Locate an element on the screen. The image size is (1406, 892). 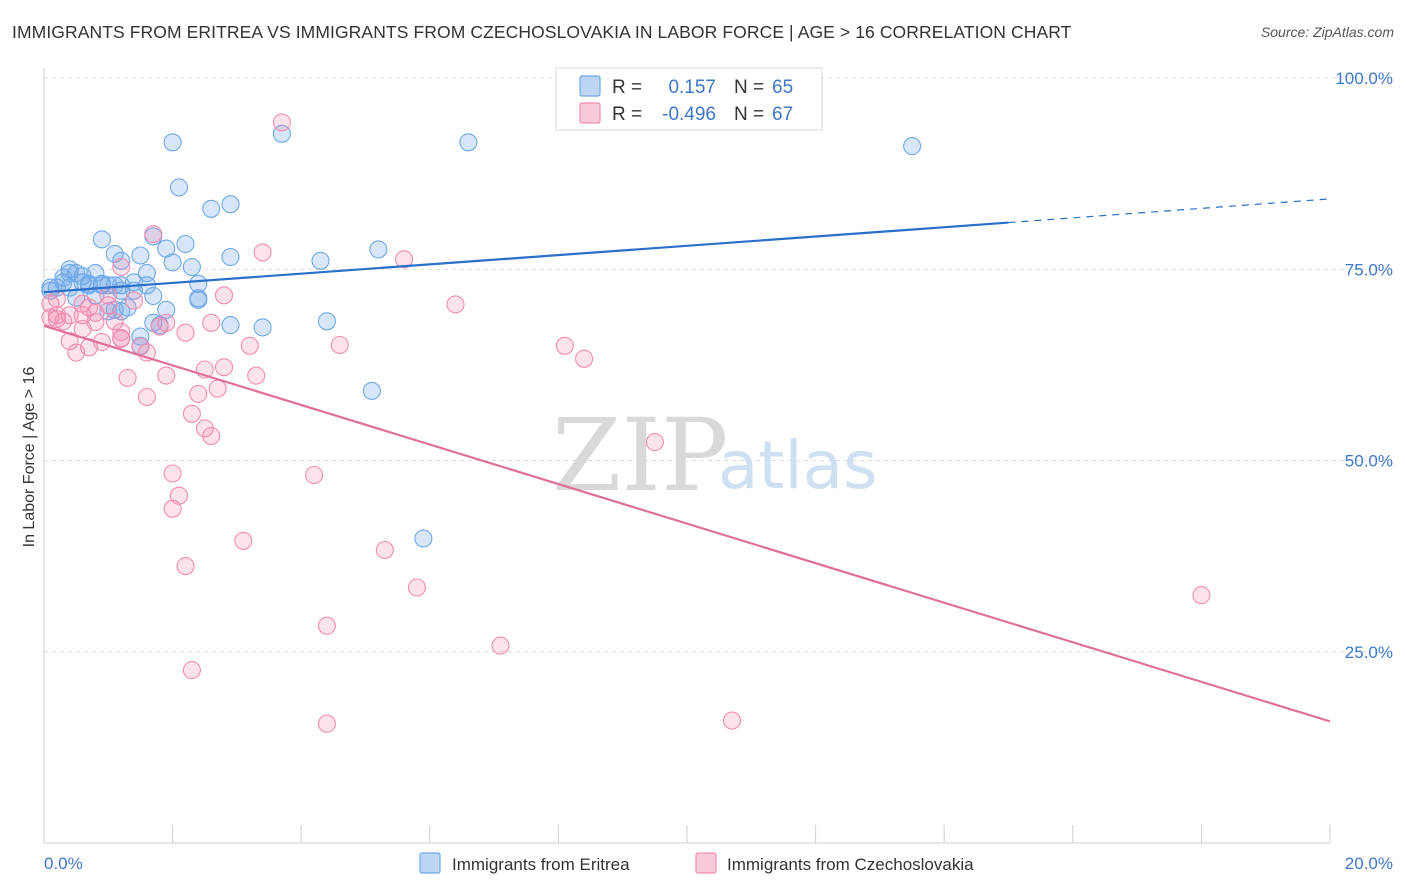
y-tick-label-25: 25.0% is located at coordinates (1369, 652).